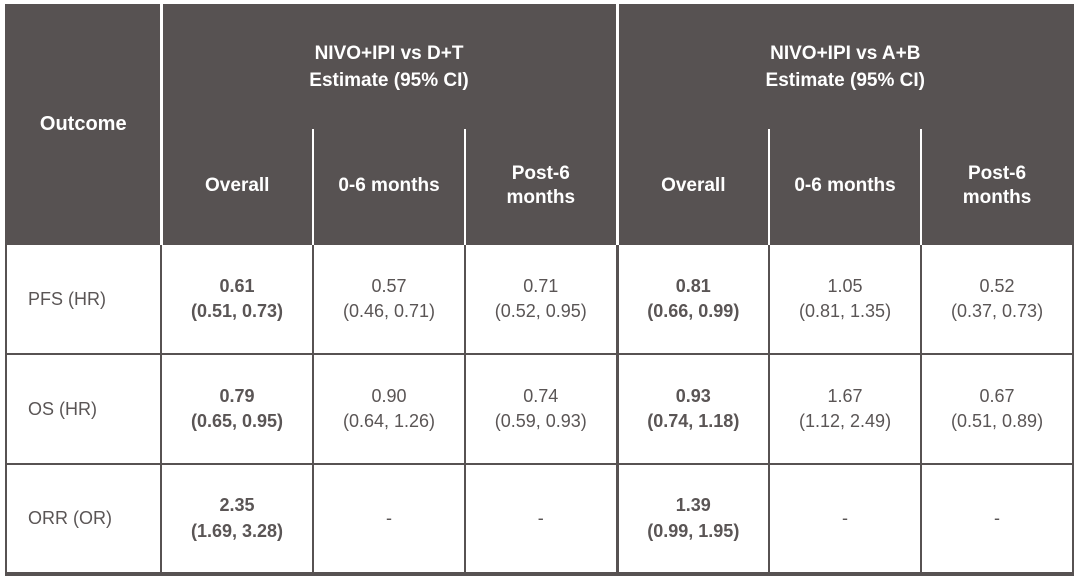 The image size is (1080, 581). What do you see at coordinates (997, 186) in the screenshot?
I see `subheader-ab-post-6-months: Post-6 months` at bounding box center [997, 186].